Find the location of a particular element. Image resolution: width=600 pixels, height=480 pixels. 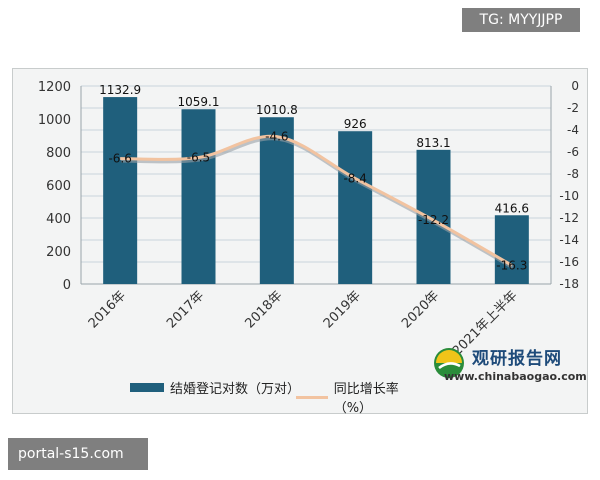

watermark-title: 观研报告网 is located at coordinates (517, 359).